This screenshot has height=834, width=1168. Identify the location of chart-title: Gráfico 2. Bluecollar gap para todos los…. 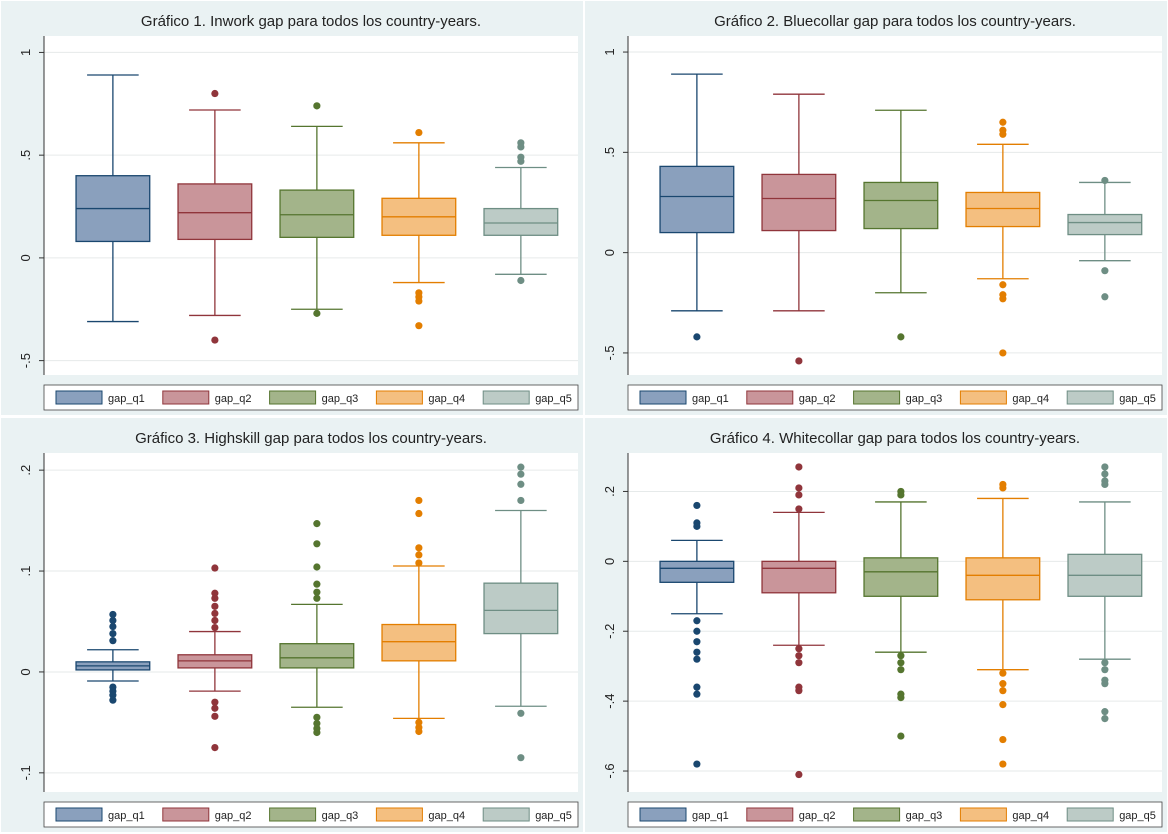
(895, 21).